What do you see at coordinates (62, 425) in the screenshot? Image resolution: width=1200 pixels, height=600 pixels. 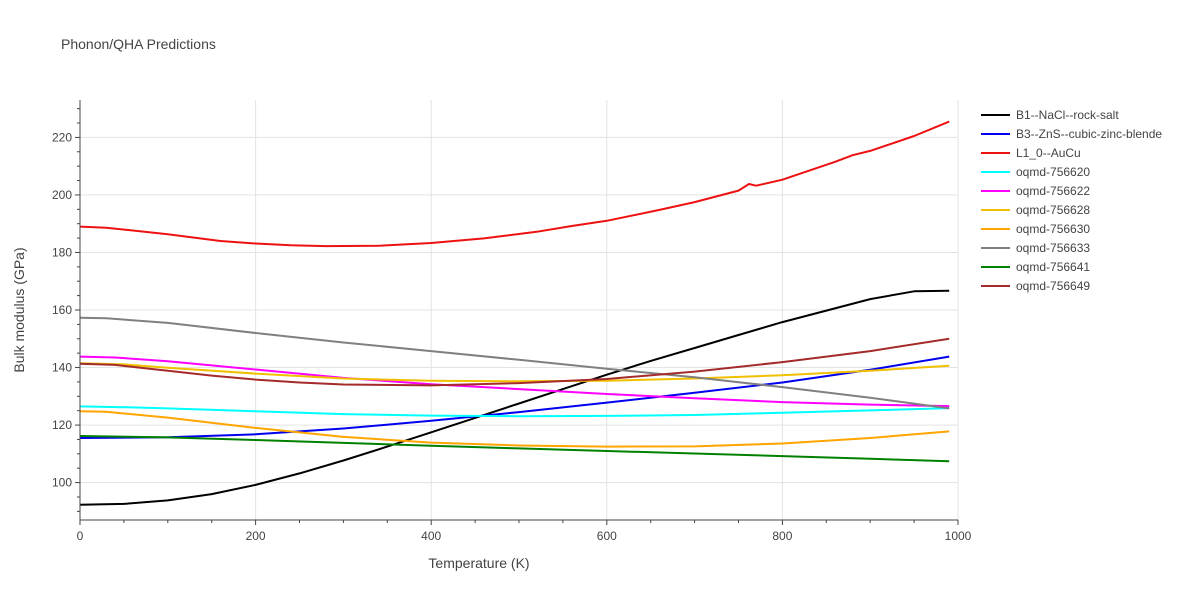 I see `y-tick-label: 120` at bounding box center [62, 425].